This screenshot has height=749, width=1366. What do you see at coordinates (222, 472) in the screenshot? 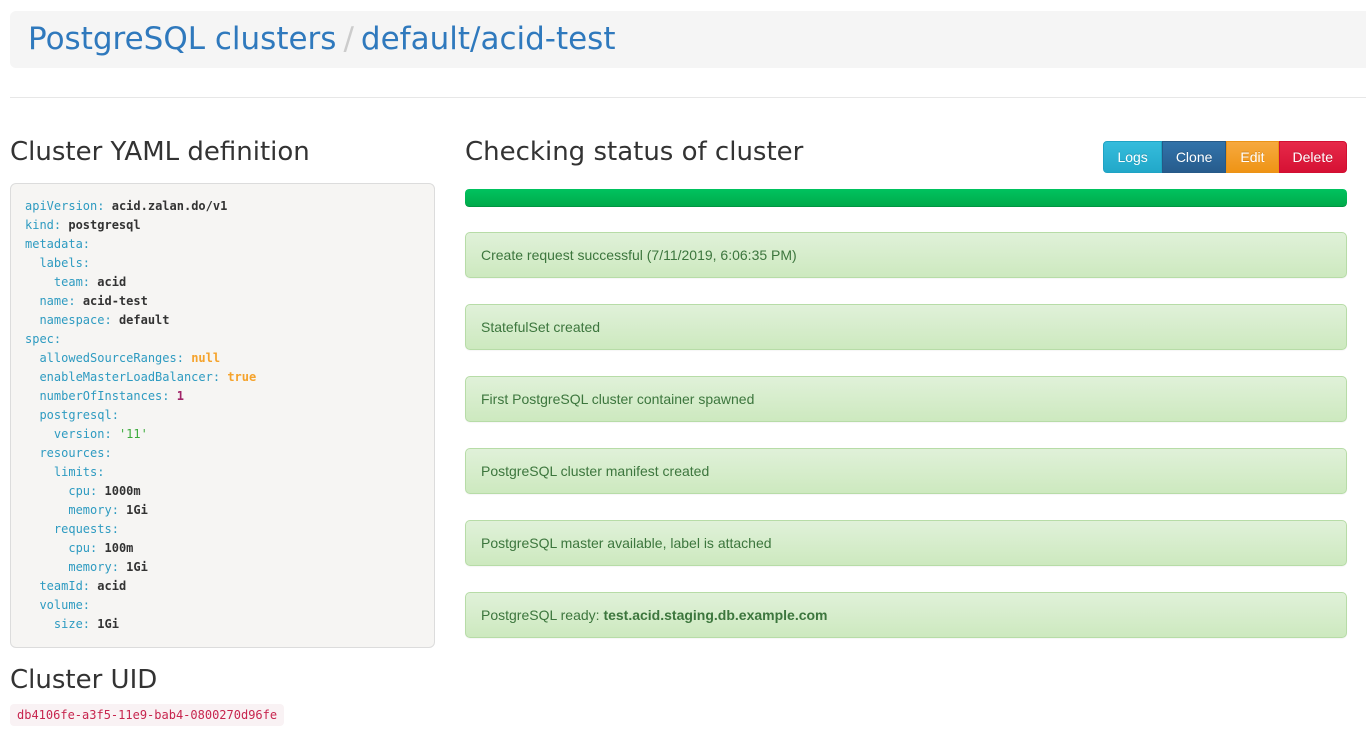
I see `yaml-line: limits:` at bounding box center [222, 472].